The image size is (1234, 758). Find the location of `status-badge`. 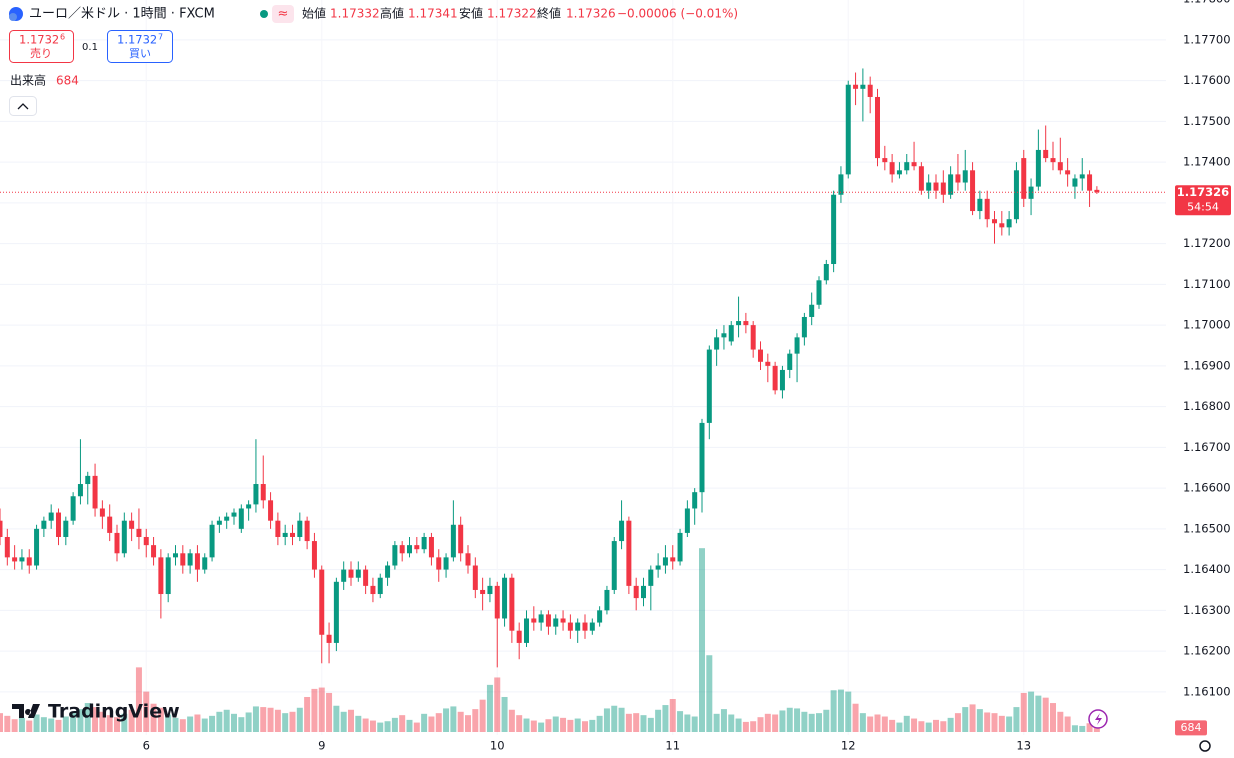

status-badge is located at coordinates (283, 14).